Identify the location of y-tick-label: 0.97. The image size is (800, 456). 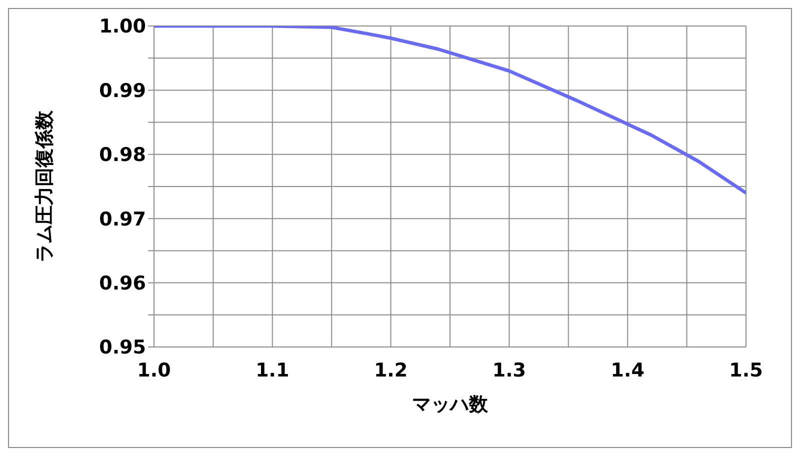
(122, 219).